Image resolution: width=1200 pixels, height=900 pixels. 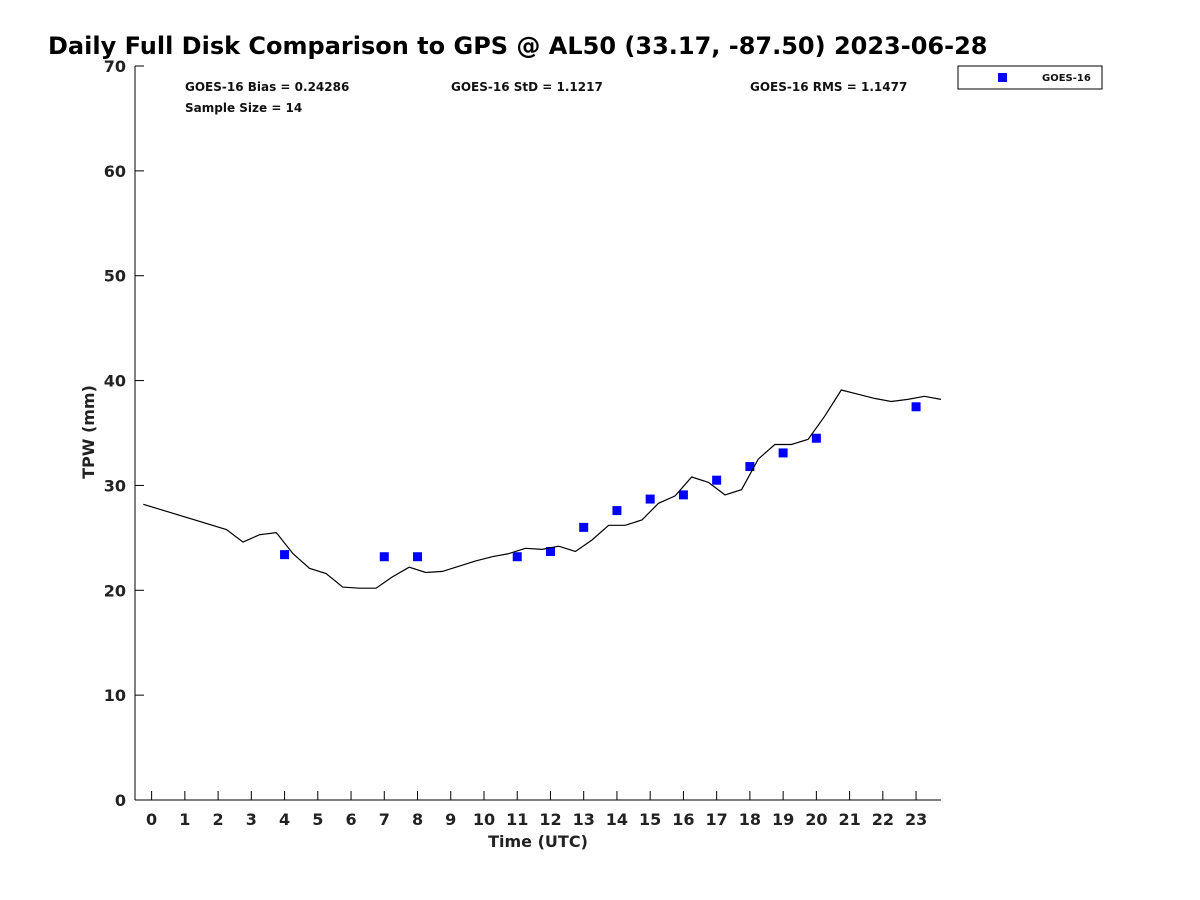 What do you see at coordinates (384, 819) in the screenshot?
I see `x-tick-label: 7` at bounding box center [384, 819].